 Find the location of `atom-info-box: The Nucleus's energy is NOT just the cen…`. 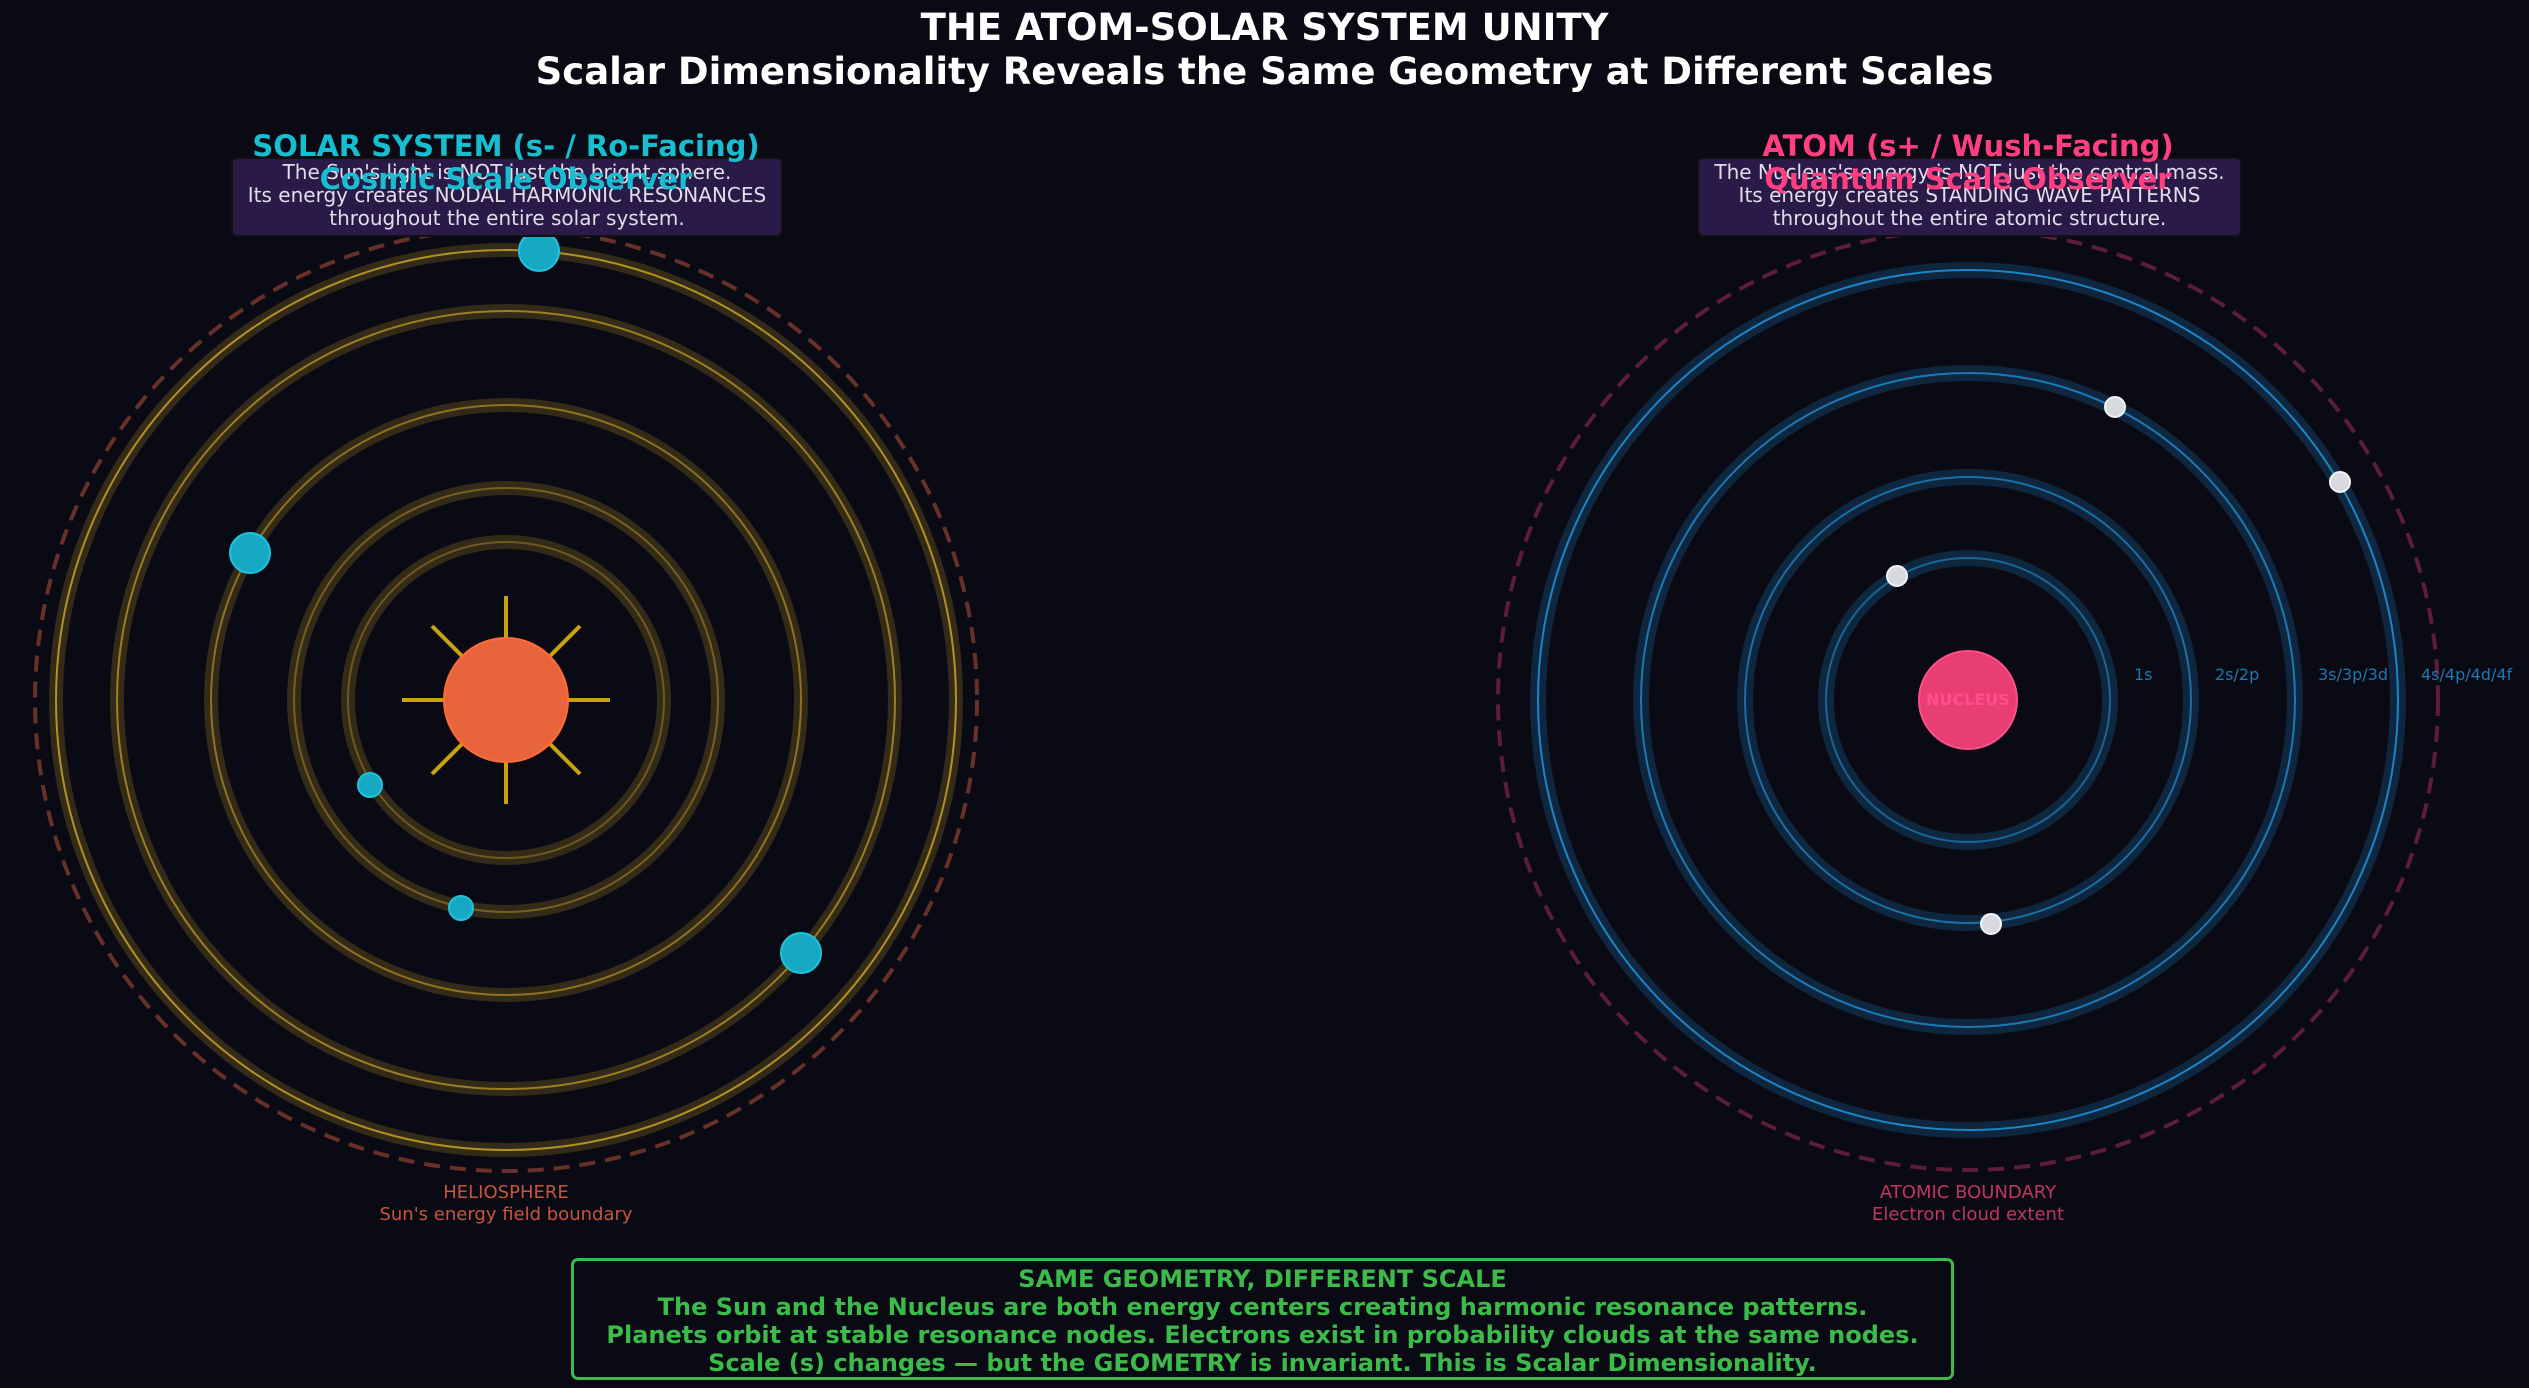

atom-info-box: The Nucleus's energy is NOT just the cen… is located at coordinates (1969, 197).